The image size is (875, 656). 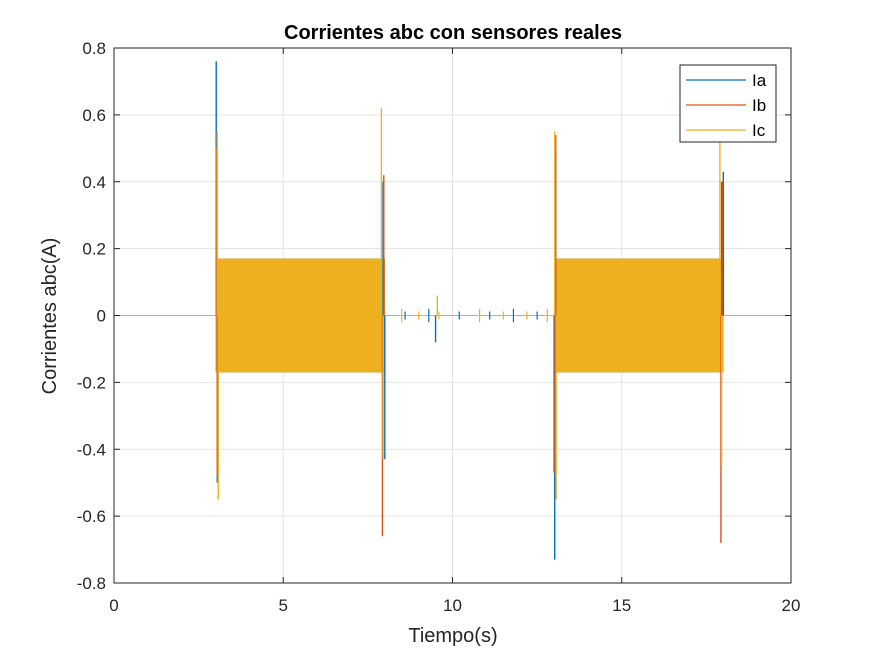 What do you see at coordinates (452, 636) in the screenshot?
I see `x-axis-label: Tiempo(s)` at bounding box center [452, 636].